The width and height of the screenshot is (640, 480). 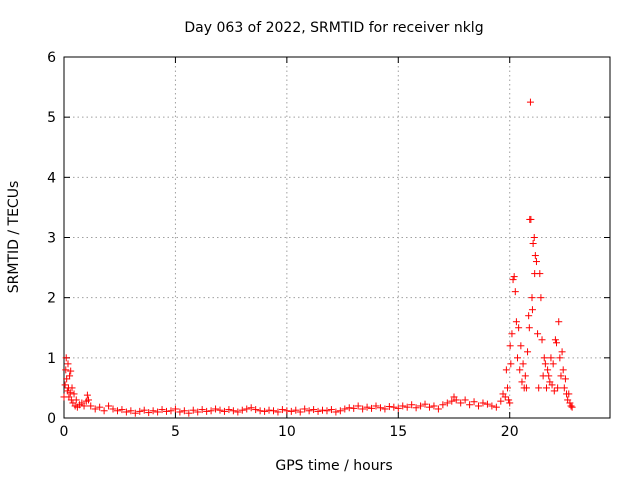 I want to click on y-tick-label: 5, so click(x=51, y=118).